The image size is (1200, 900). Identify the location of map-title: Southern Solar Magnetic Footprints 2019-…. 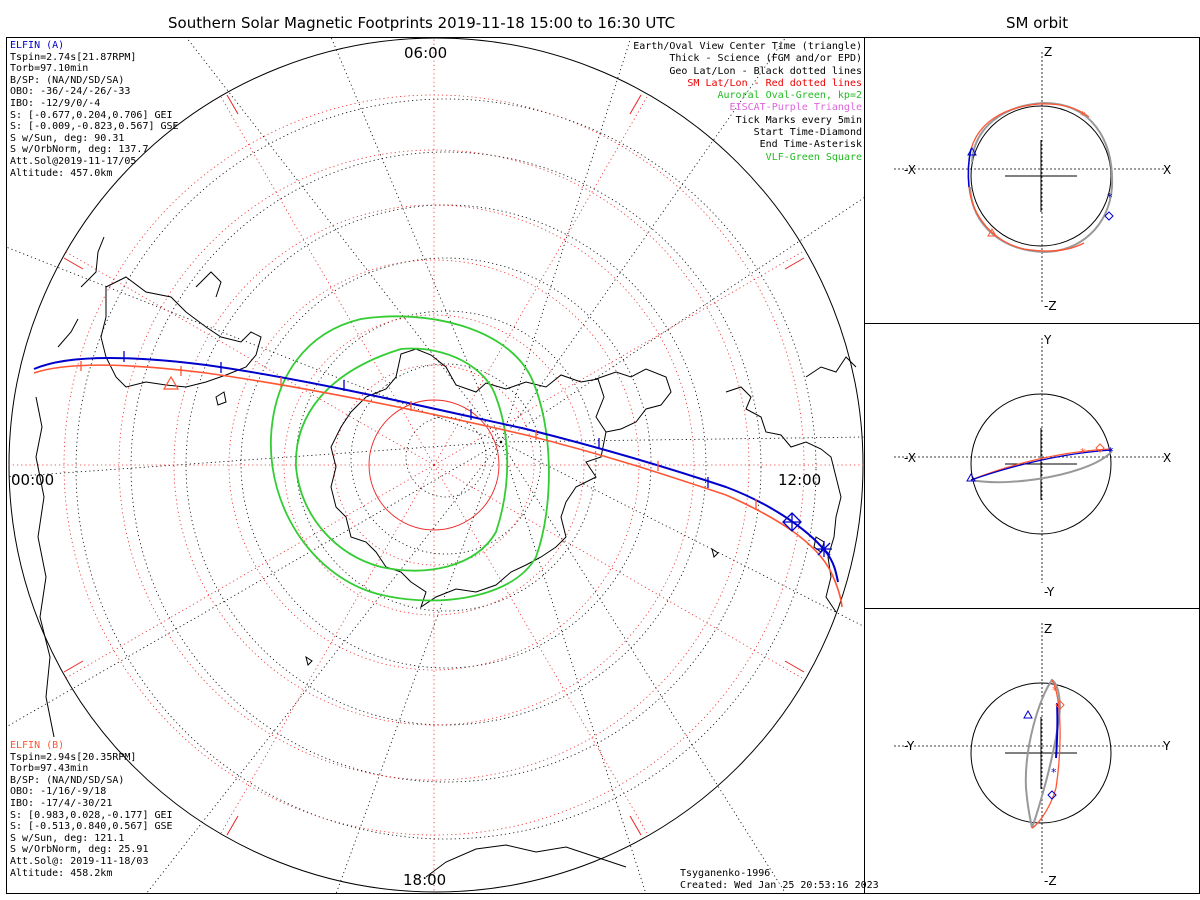
(422, 23).